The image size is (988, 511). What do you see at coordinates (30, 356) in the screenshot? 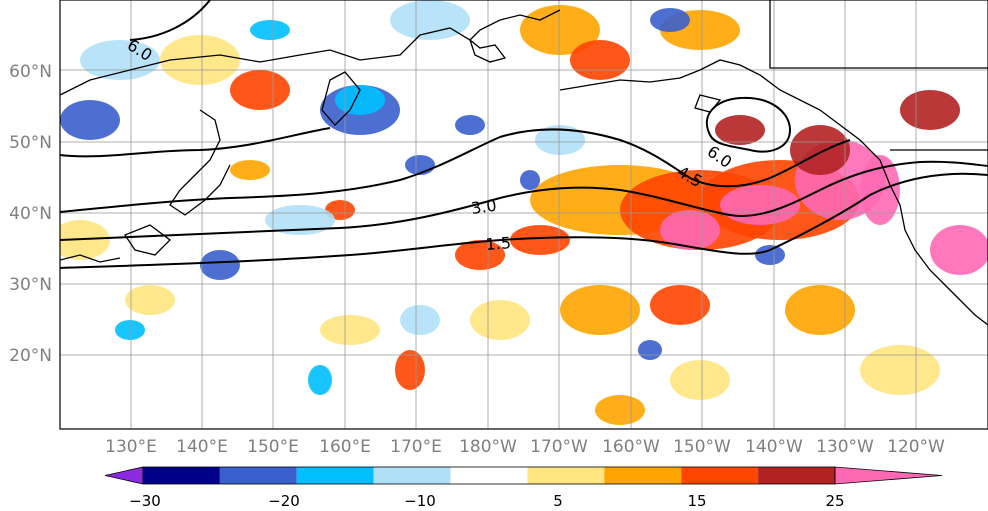
I see `lat-label: 20°N` at bounding box center [30, 356].